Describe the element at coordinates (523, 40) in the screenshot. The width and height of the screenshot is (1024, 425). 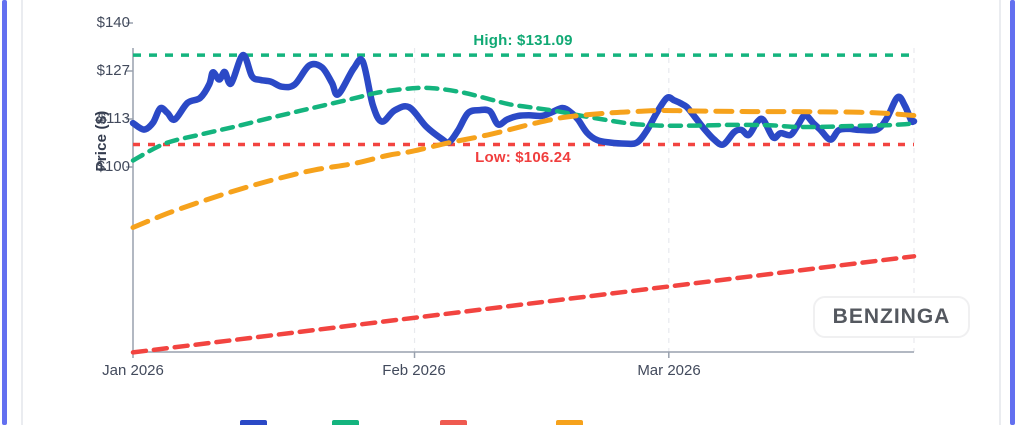
I see `high-line-label: High: $131.09` at that location.